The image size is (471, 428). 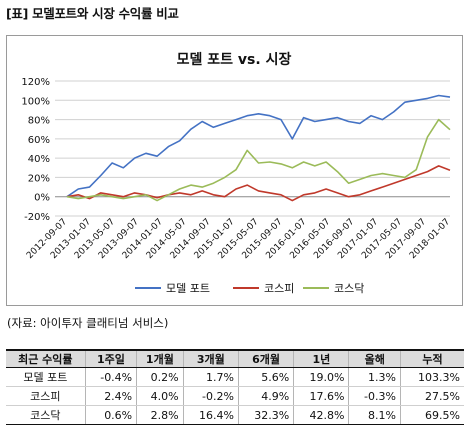 What do you see at coordinates (39, 159) in the screenshot?
I see `y-tick-label: 40%` at bounding box center [39, 159].